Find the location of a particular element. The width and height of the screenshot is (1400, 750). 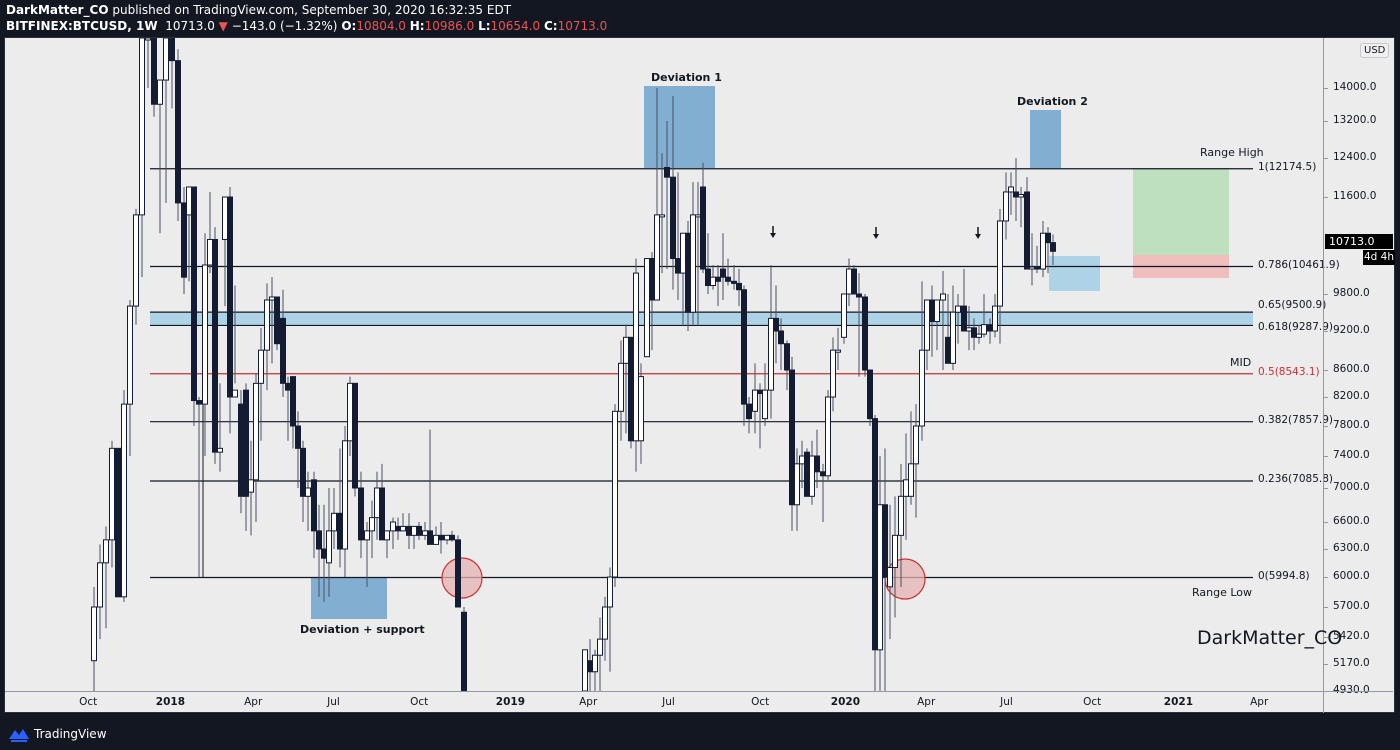

annotation-range-high: Range High is located at coordinates (1232, 152).